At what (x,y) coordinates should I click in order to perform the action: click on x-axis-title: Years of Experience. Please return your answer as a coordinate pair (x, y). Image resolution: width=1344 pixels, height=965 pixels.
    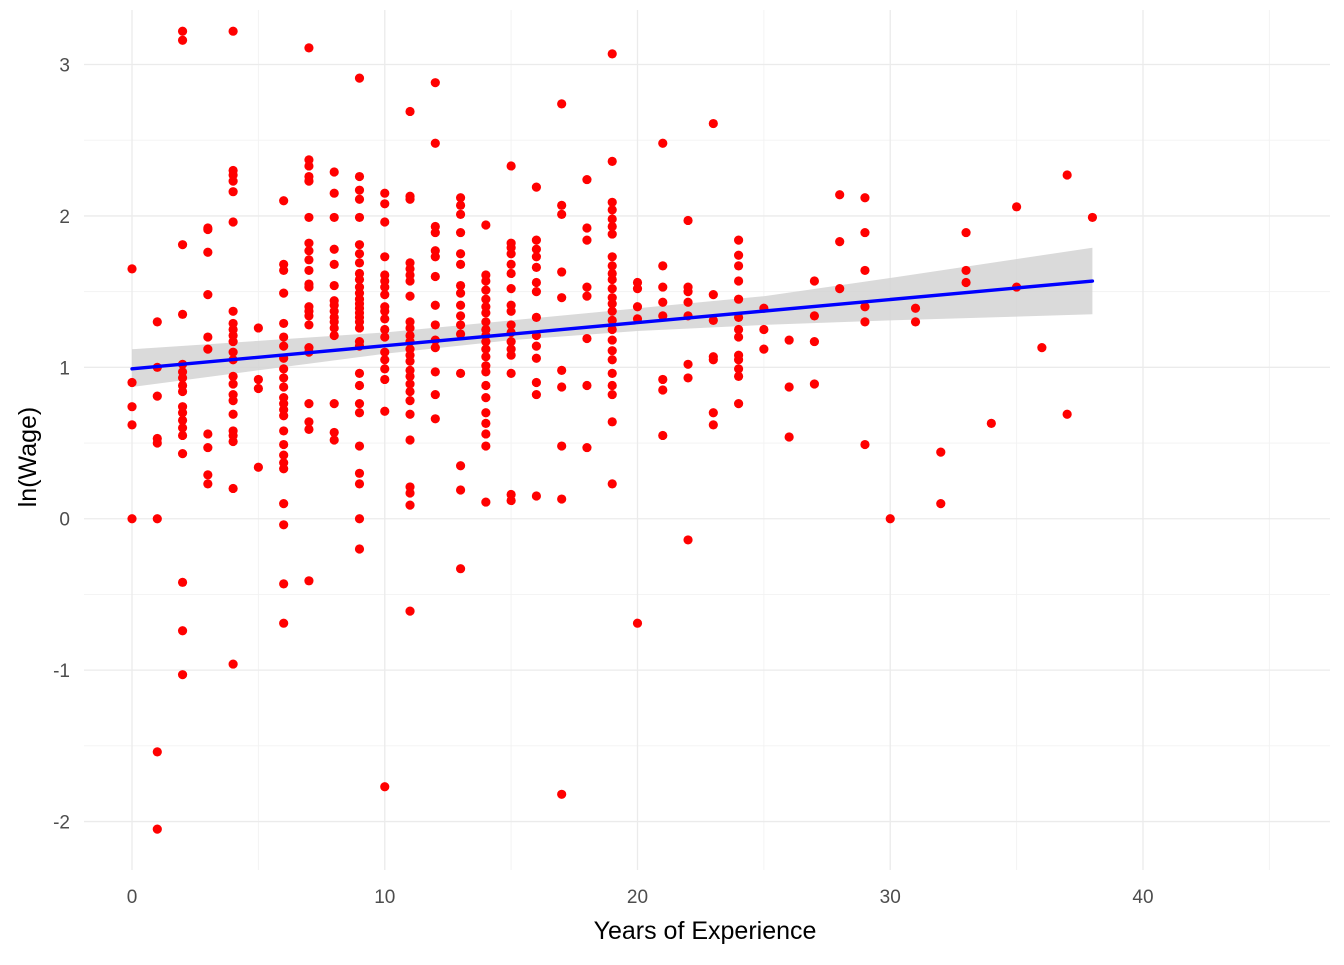
    Looking at the image, I should click on (705, 931).